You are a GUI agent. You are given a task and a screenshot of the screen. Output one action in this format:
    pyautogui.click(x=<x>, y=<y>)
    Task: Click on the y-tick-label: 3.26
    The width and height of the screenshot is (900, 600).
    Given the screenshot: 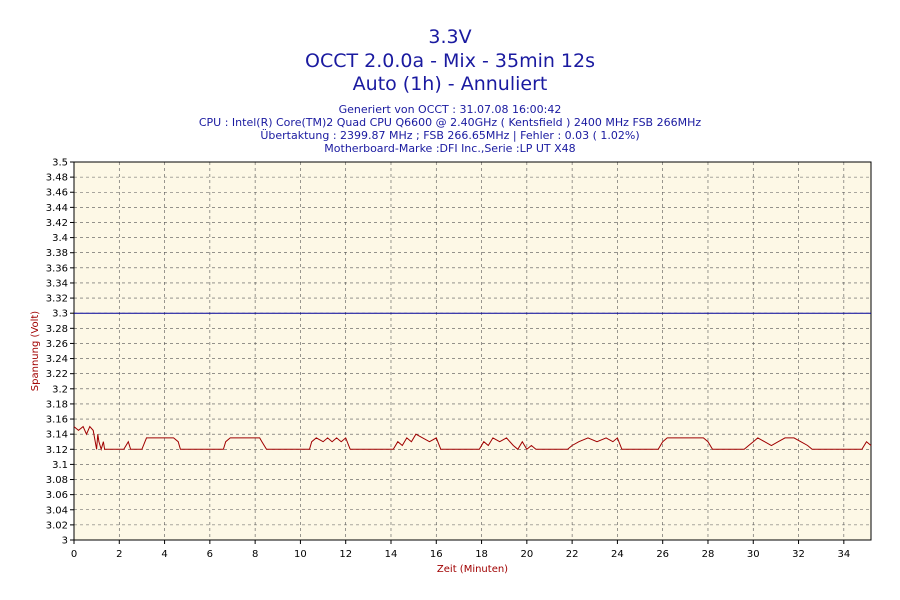 What is the action you would take?
    pyautogui.click(x=57, y=344)
    